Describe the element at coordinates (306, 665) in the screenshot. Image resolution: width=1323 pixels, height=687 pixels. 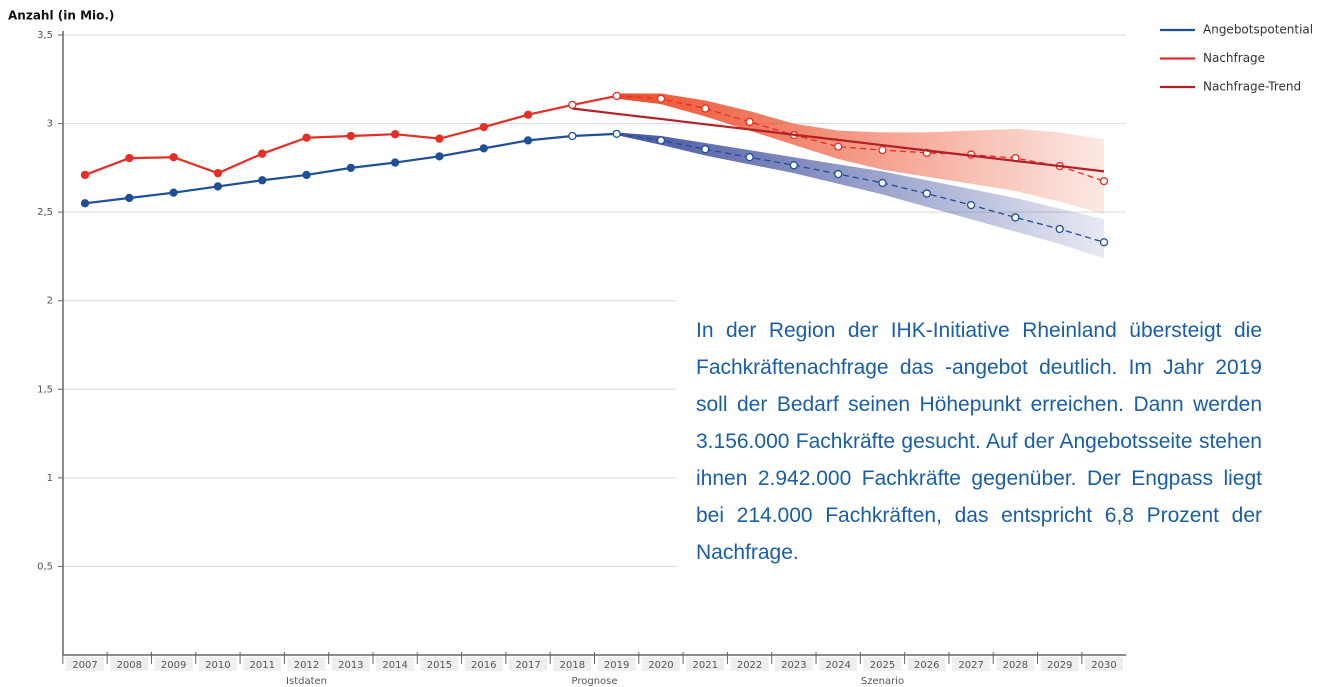
I see `x-tick-label: 2012` at that location.